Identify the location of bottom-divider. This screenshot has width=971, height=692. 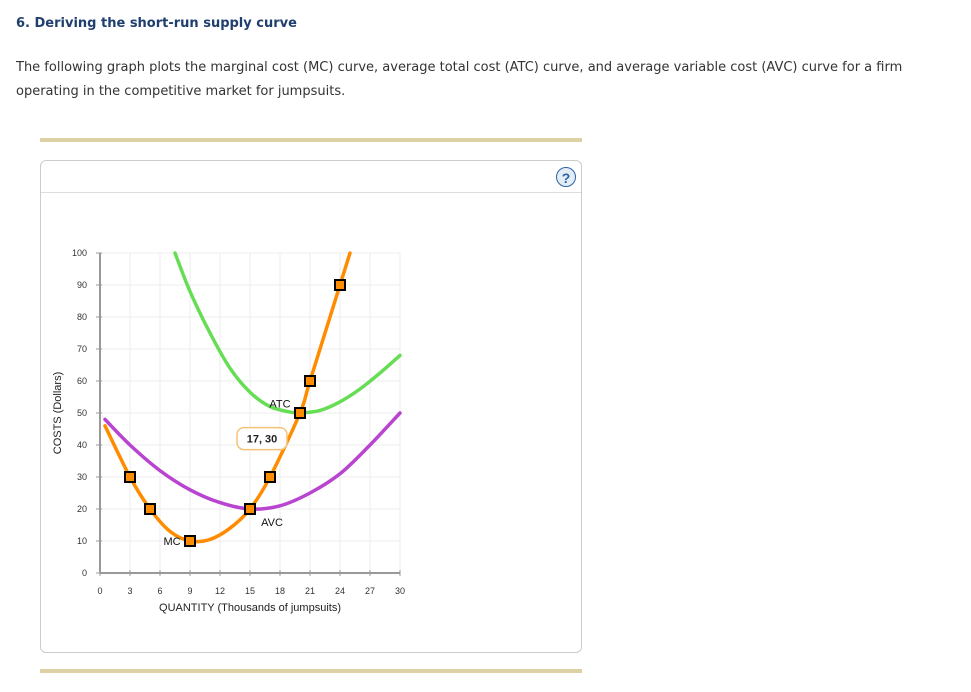
(311, 671).